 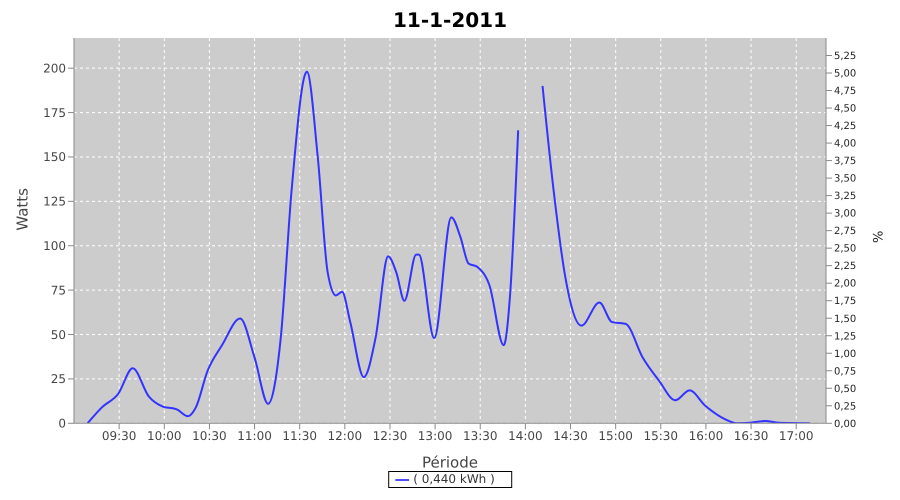 What do you see at coordinates (845, 162) in the screenshot?
I see `y2-tick-label: 3,75` at bounding box center [845, 162].